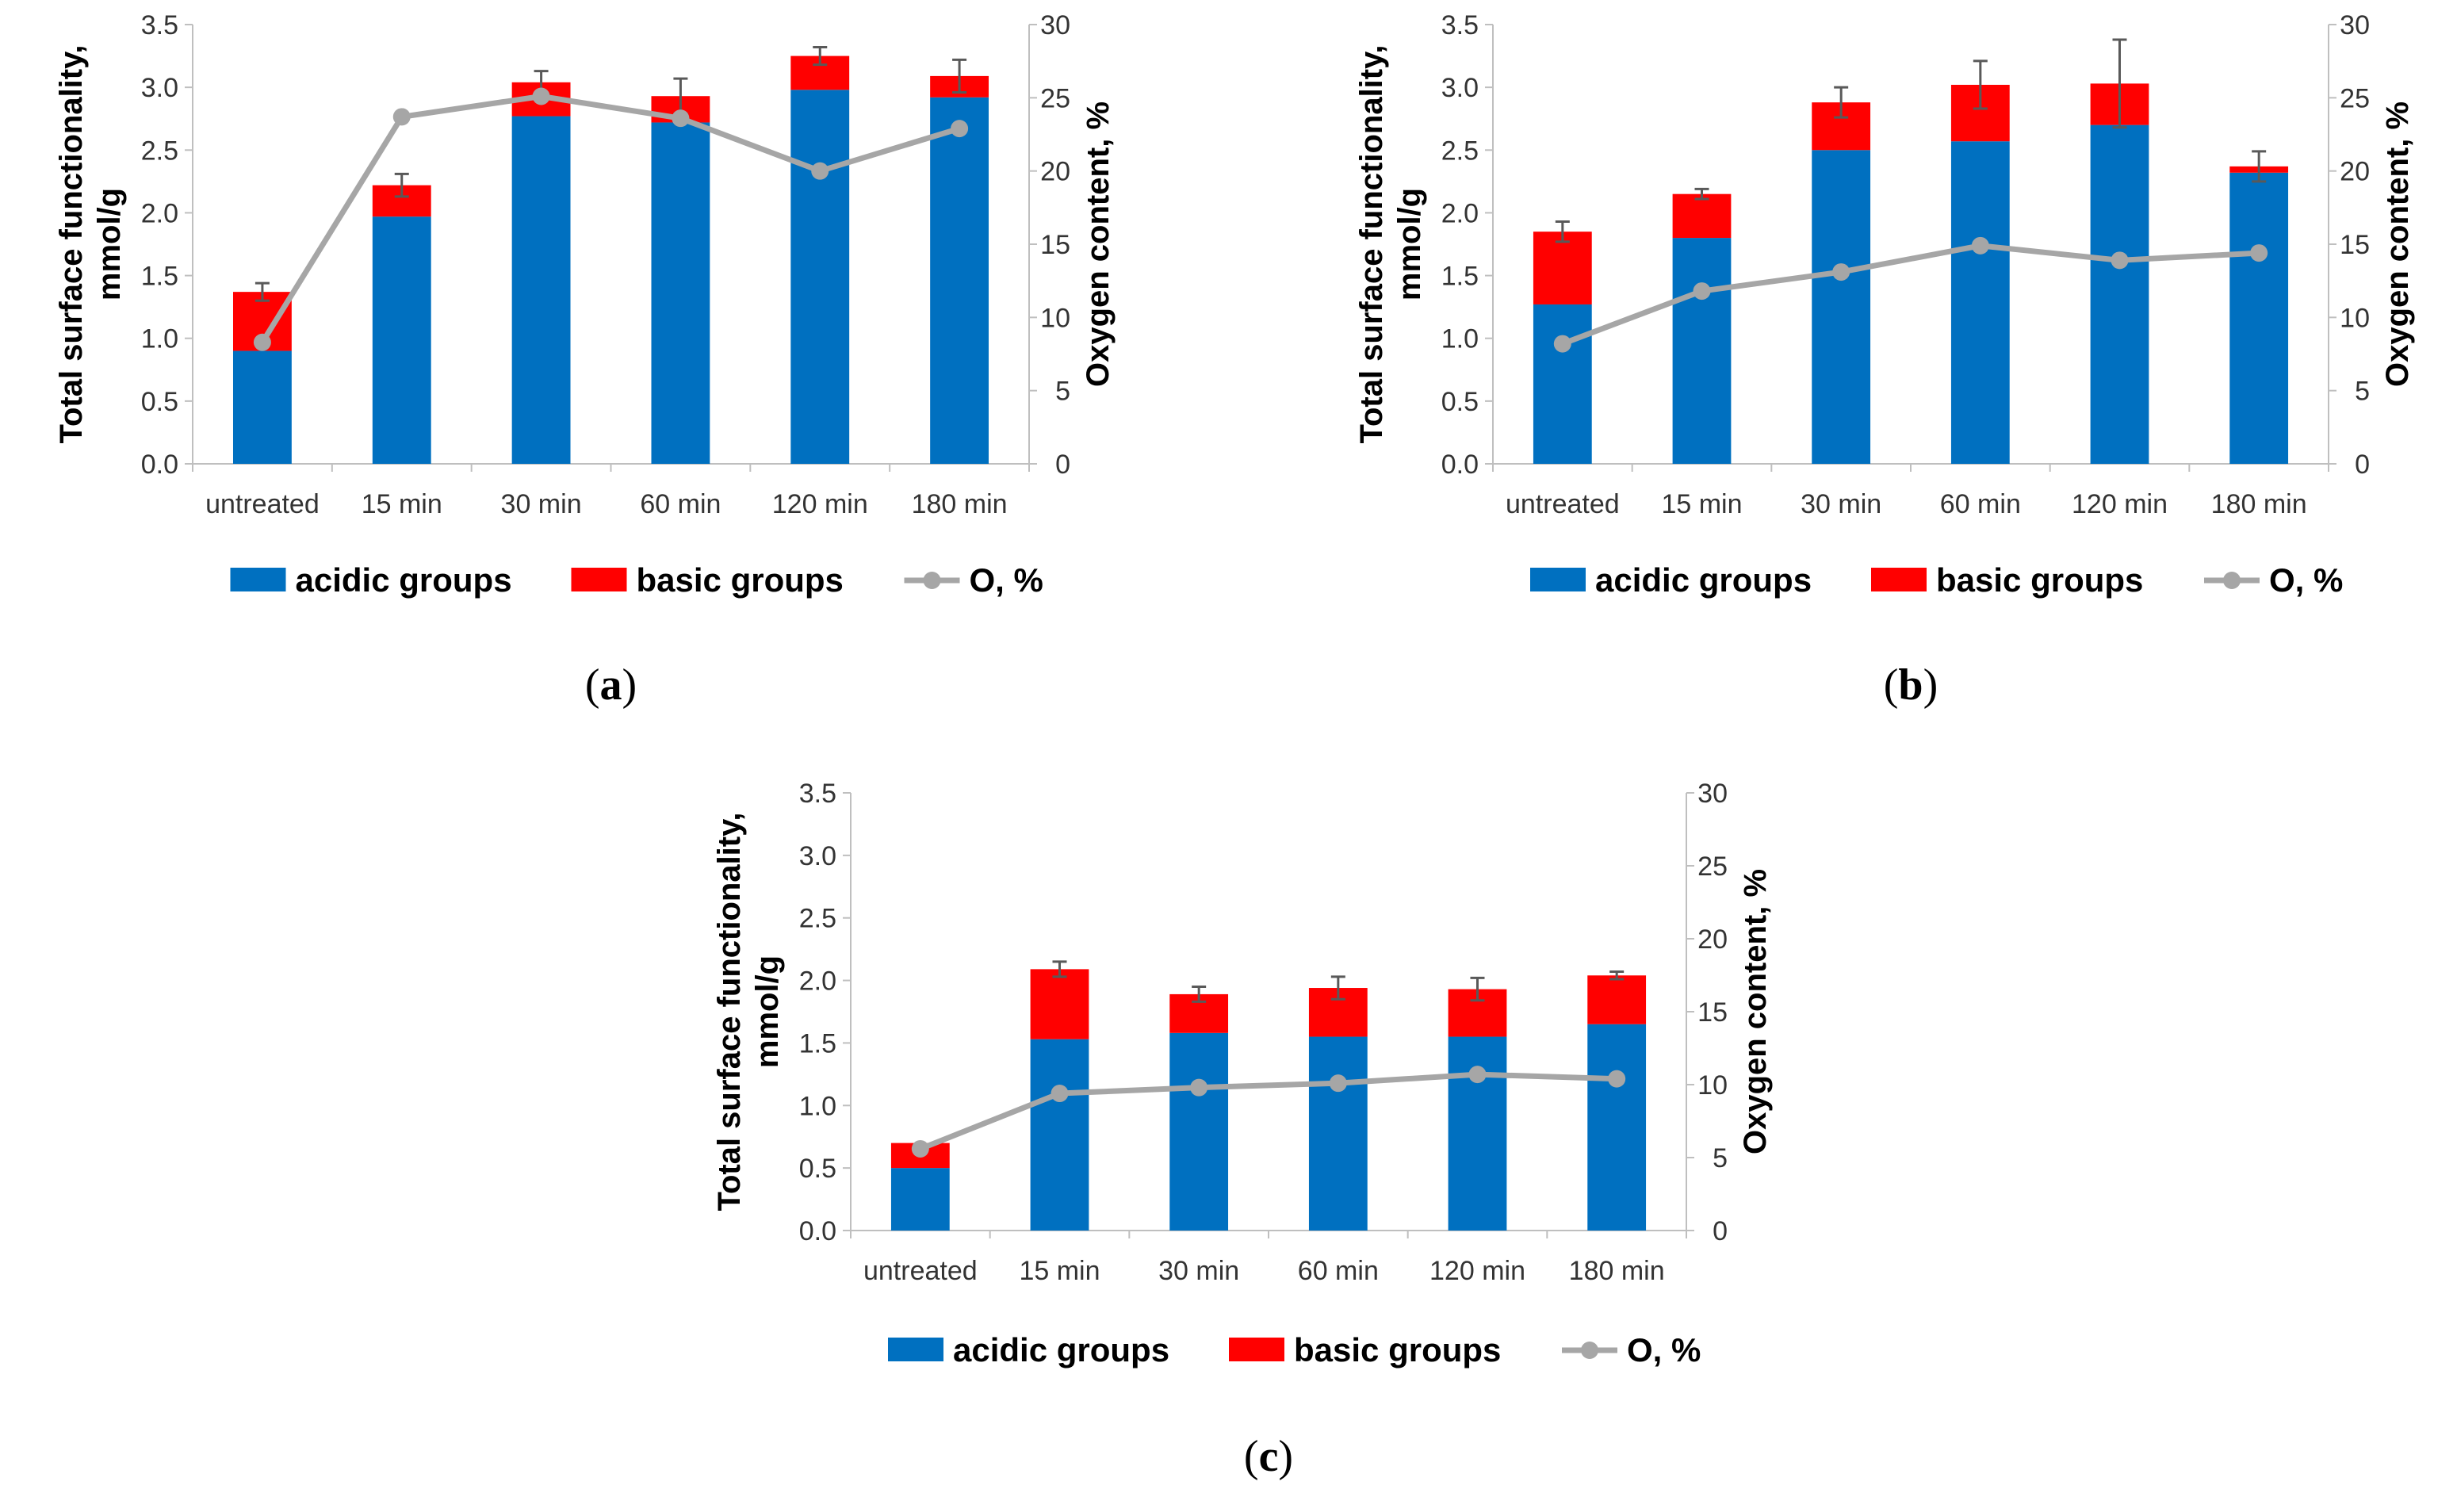 This screenshot has height=1512, width=2457. What do you see at coordinates (767, 1011) in the screenshot?
I see `left-axis-title-line: mmol/g` at bounding box center [767, 1011].